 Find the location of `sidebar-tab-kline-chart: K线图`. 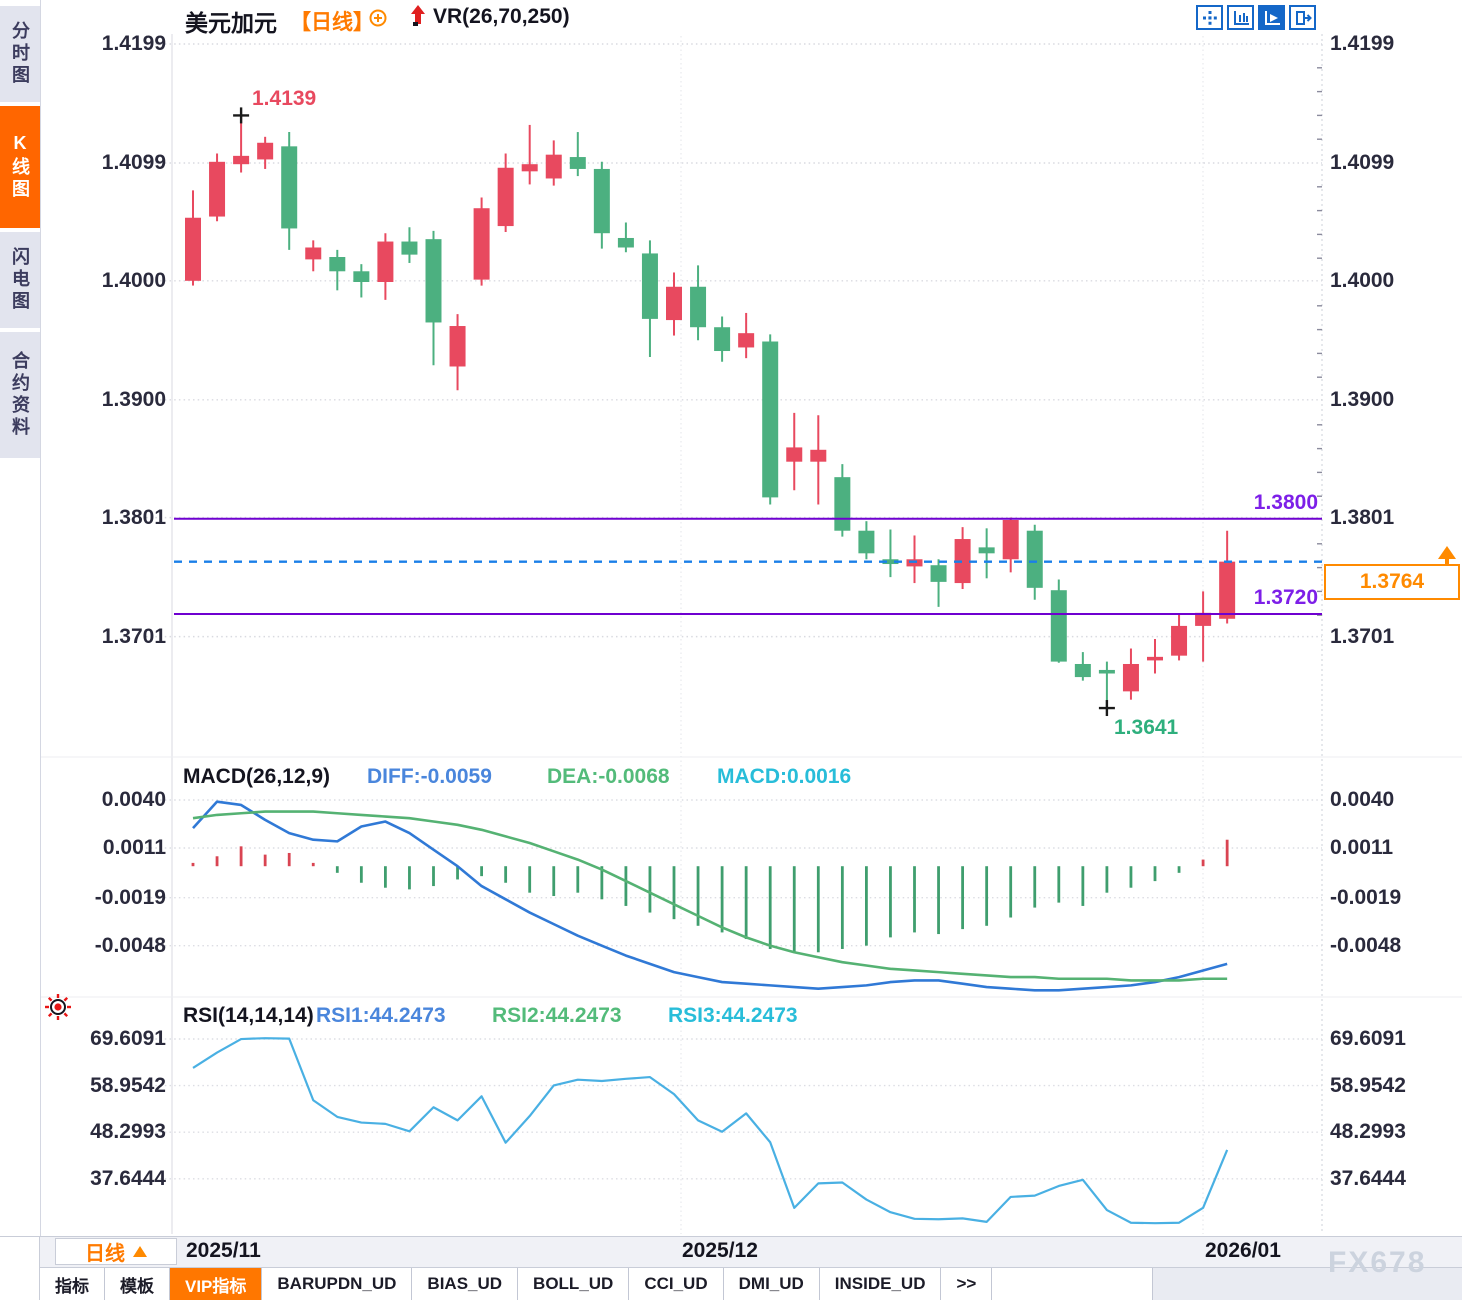

sidebar-tab-kline-chart: K线图 is located at coordinates (20, 167).